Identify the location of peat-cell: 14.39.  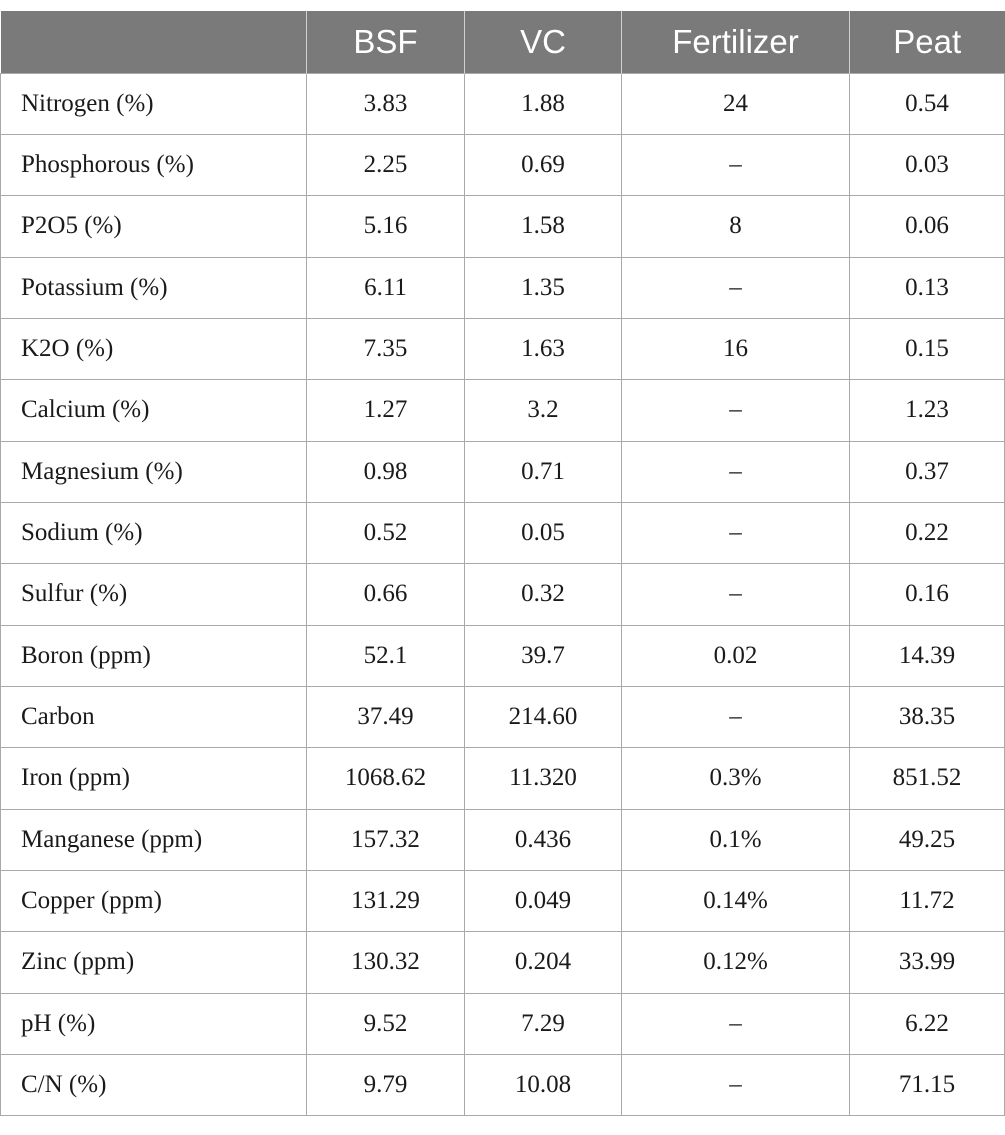
(927, 655).